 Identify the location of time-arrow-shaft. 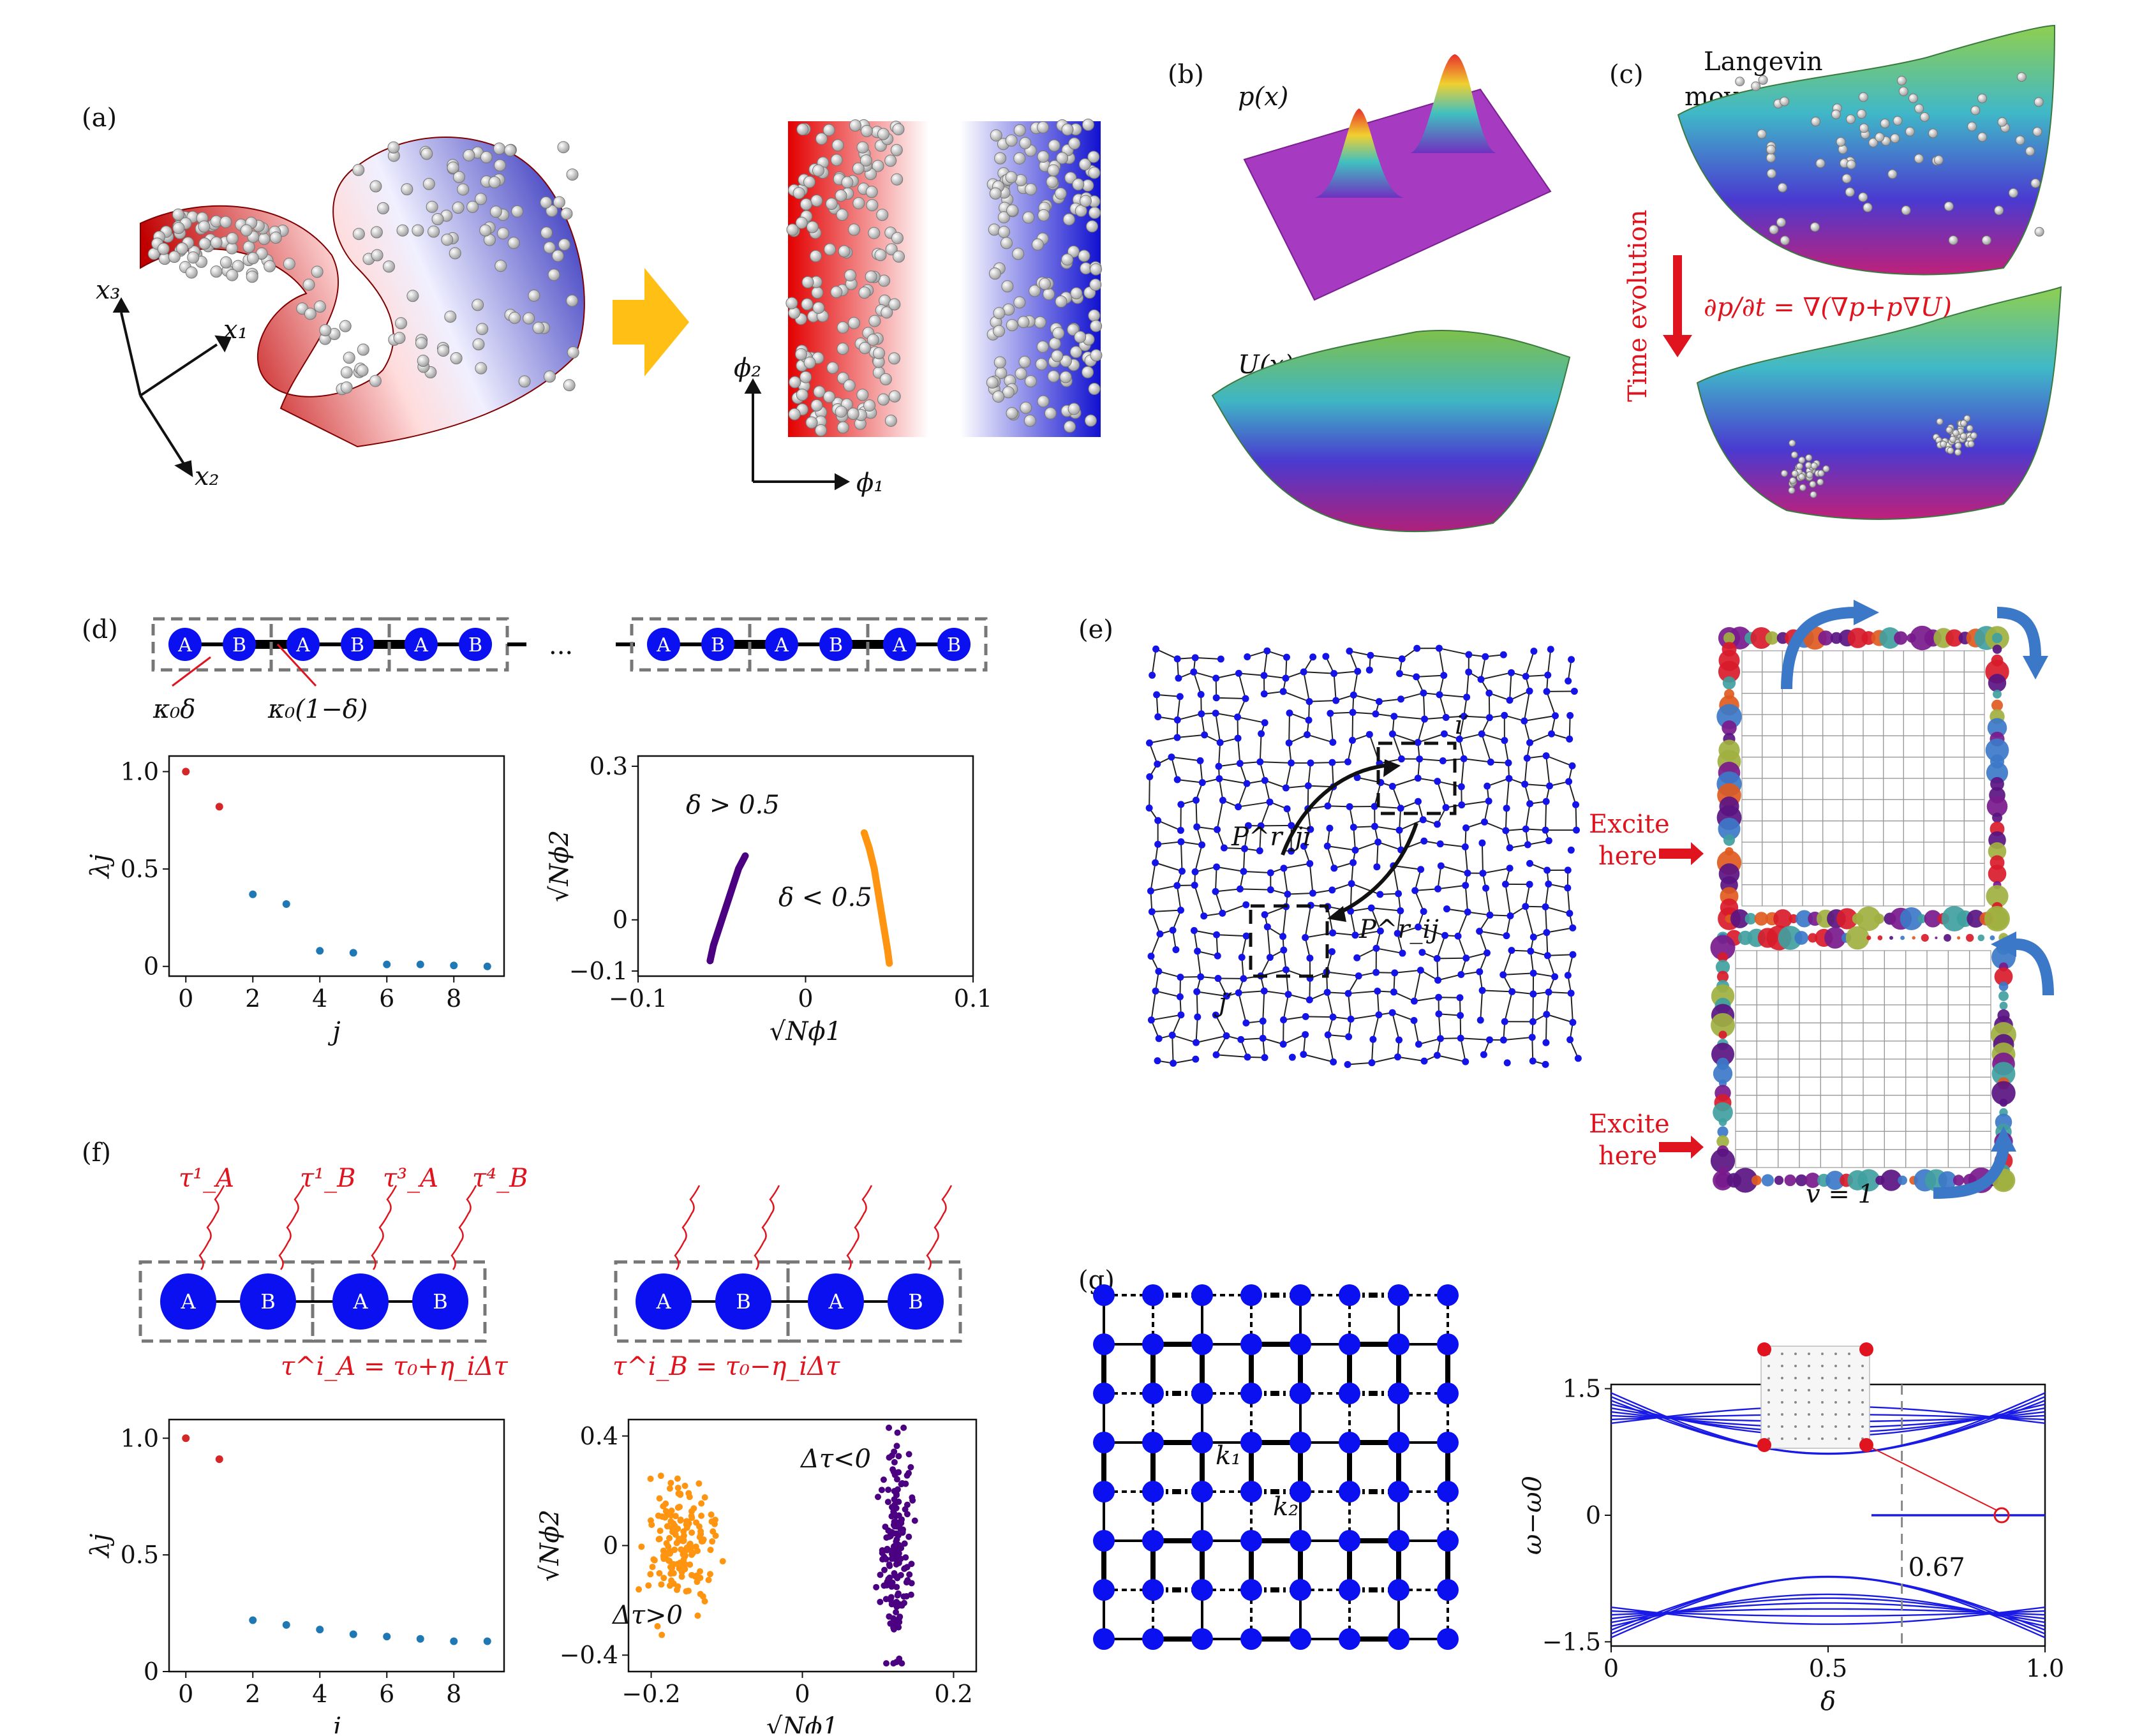
(1677, 297).